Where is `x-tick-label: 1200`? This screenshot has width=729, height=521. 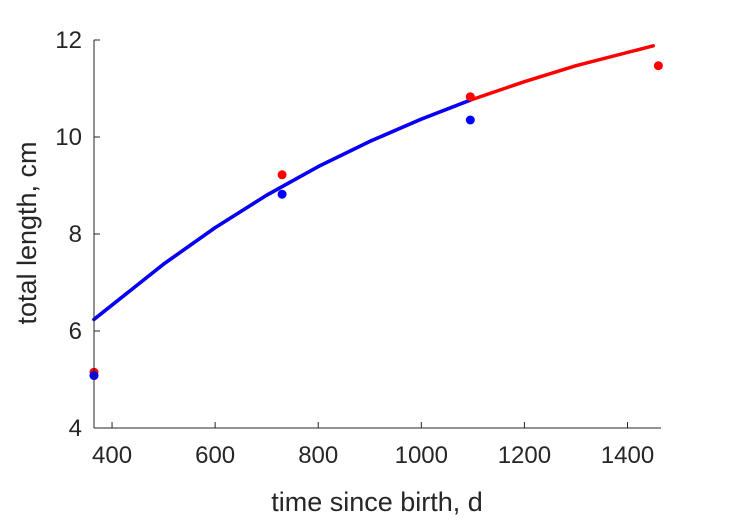
x-tick-label: 1200 is located at coordinates (524, 455).